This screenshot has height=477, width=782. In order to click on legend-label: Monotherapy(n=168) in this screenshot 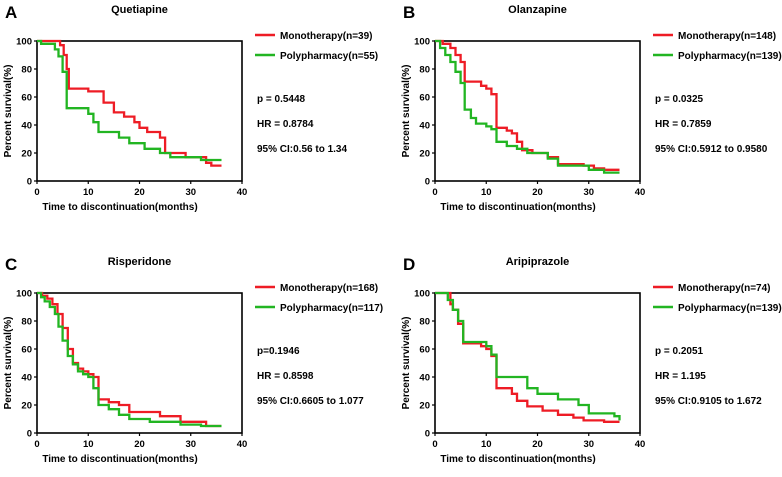, I will do `click(329, 288)`.